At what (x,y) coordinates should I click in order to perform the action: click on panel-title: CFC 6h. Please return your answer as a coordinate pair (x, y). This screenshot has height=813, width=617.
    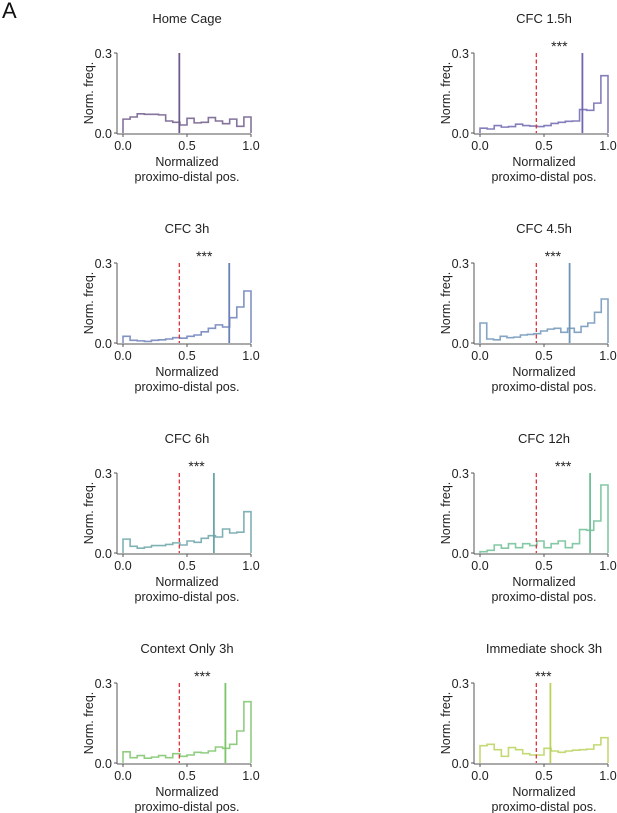
    Looking at the image, I should click on (187, 438).